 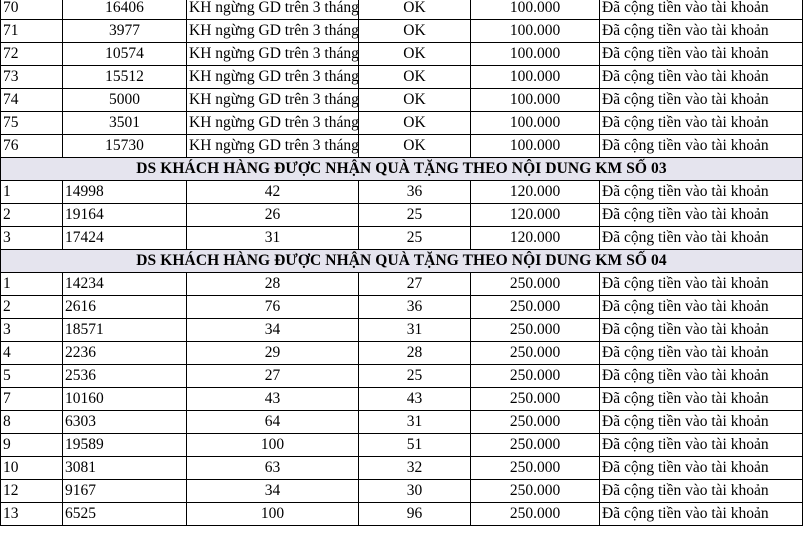 I want to click on stt-cell: 9, so click(x=31, y=445).